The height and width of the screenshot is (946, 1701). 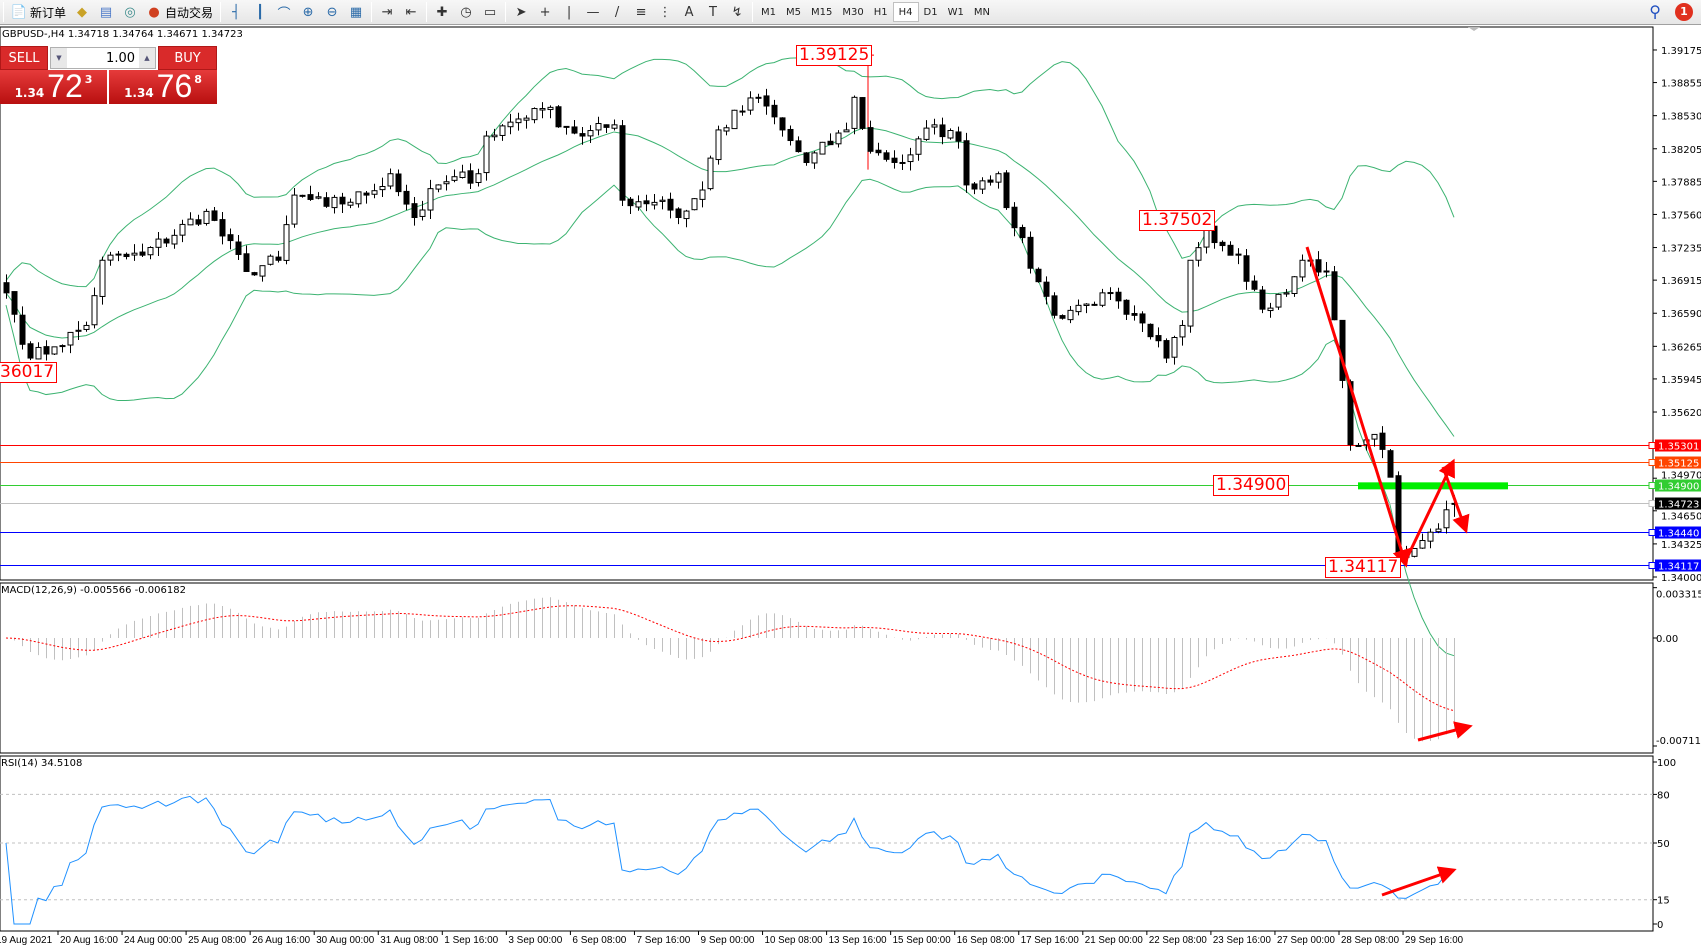 I want to click on cursor-button: ➤, so click(x=521, y=12).